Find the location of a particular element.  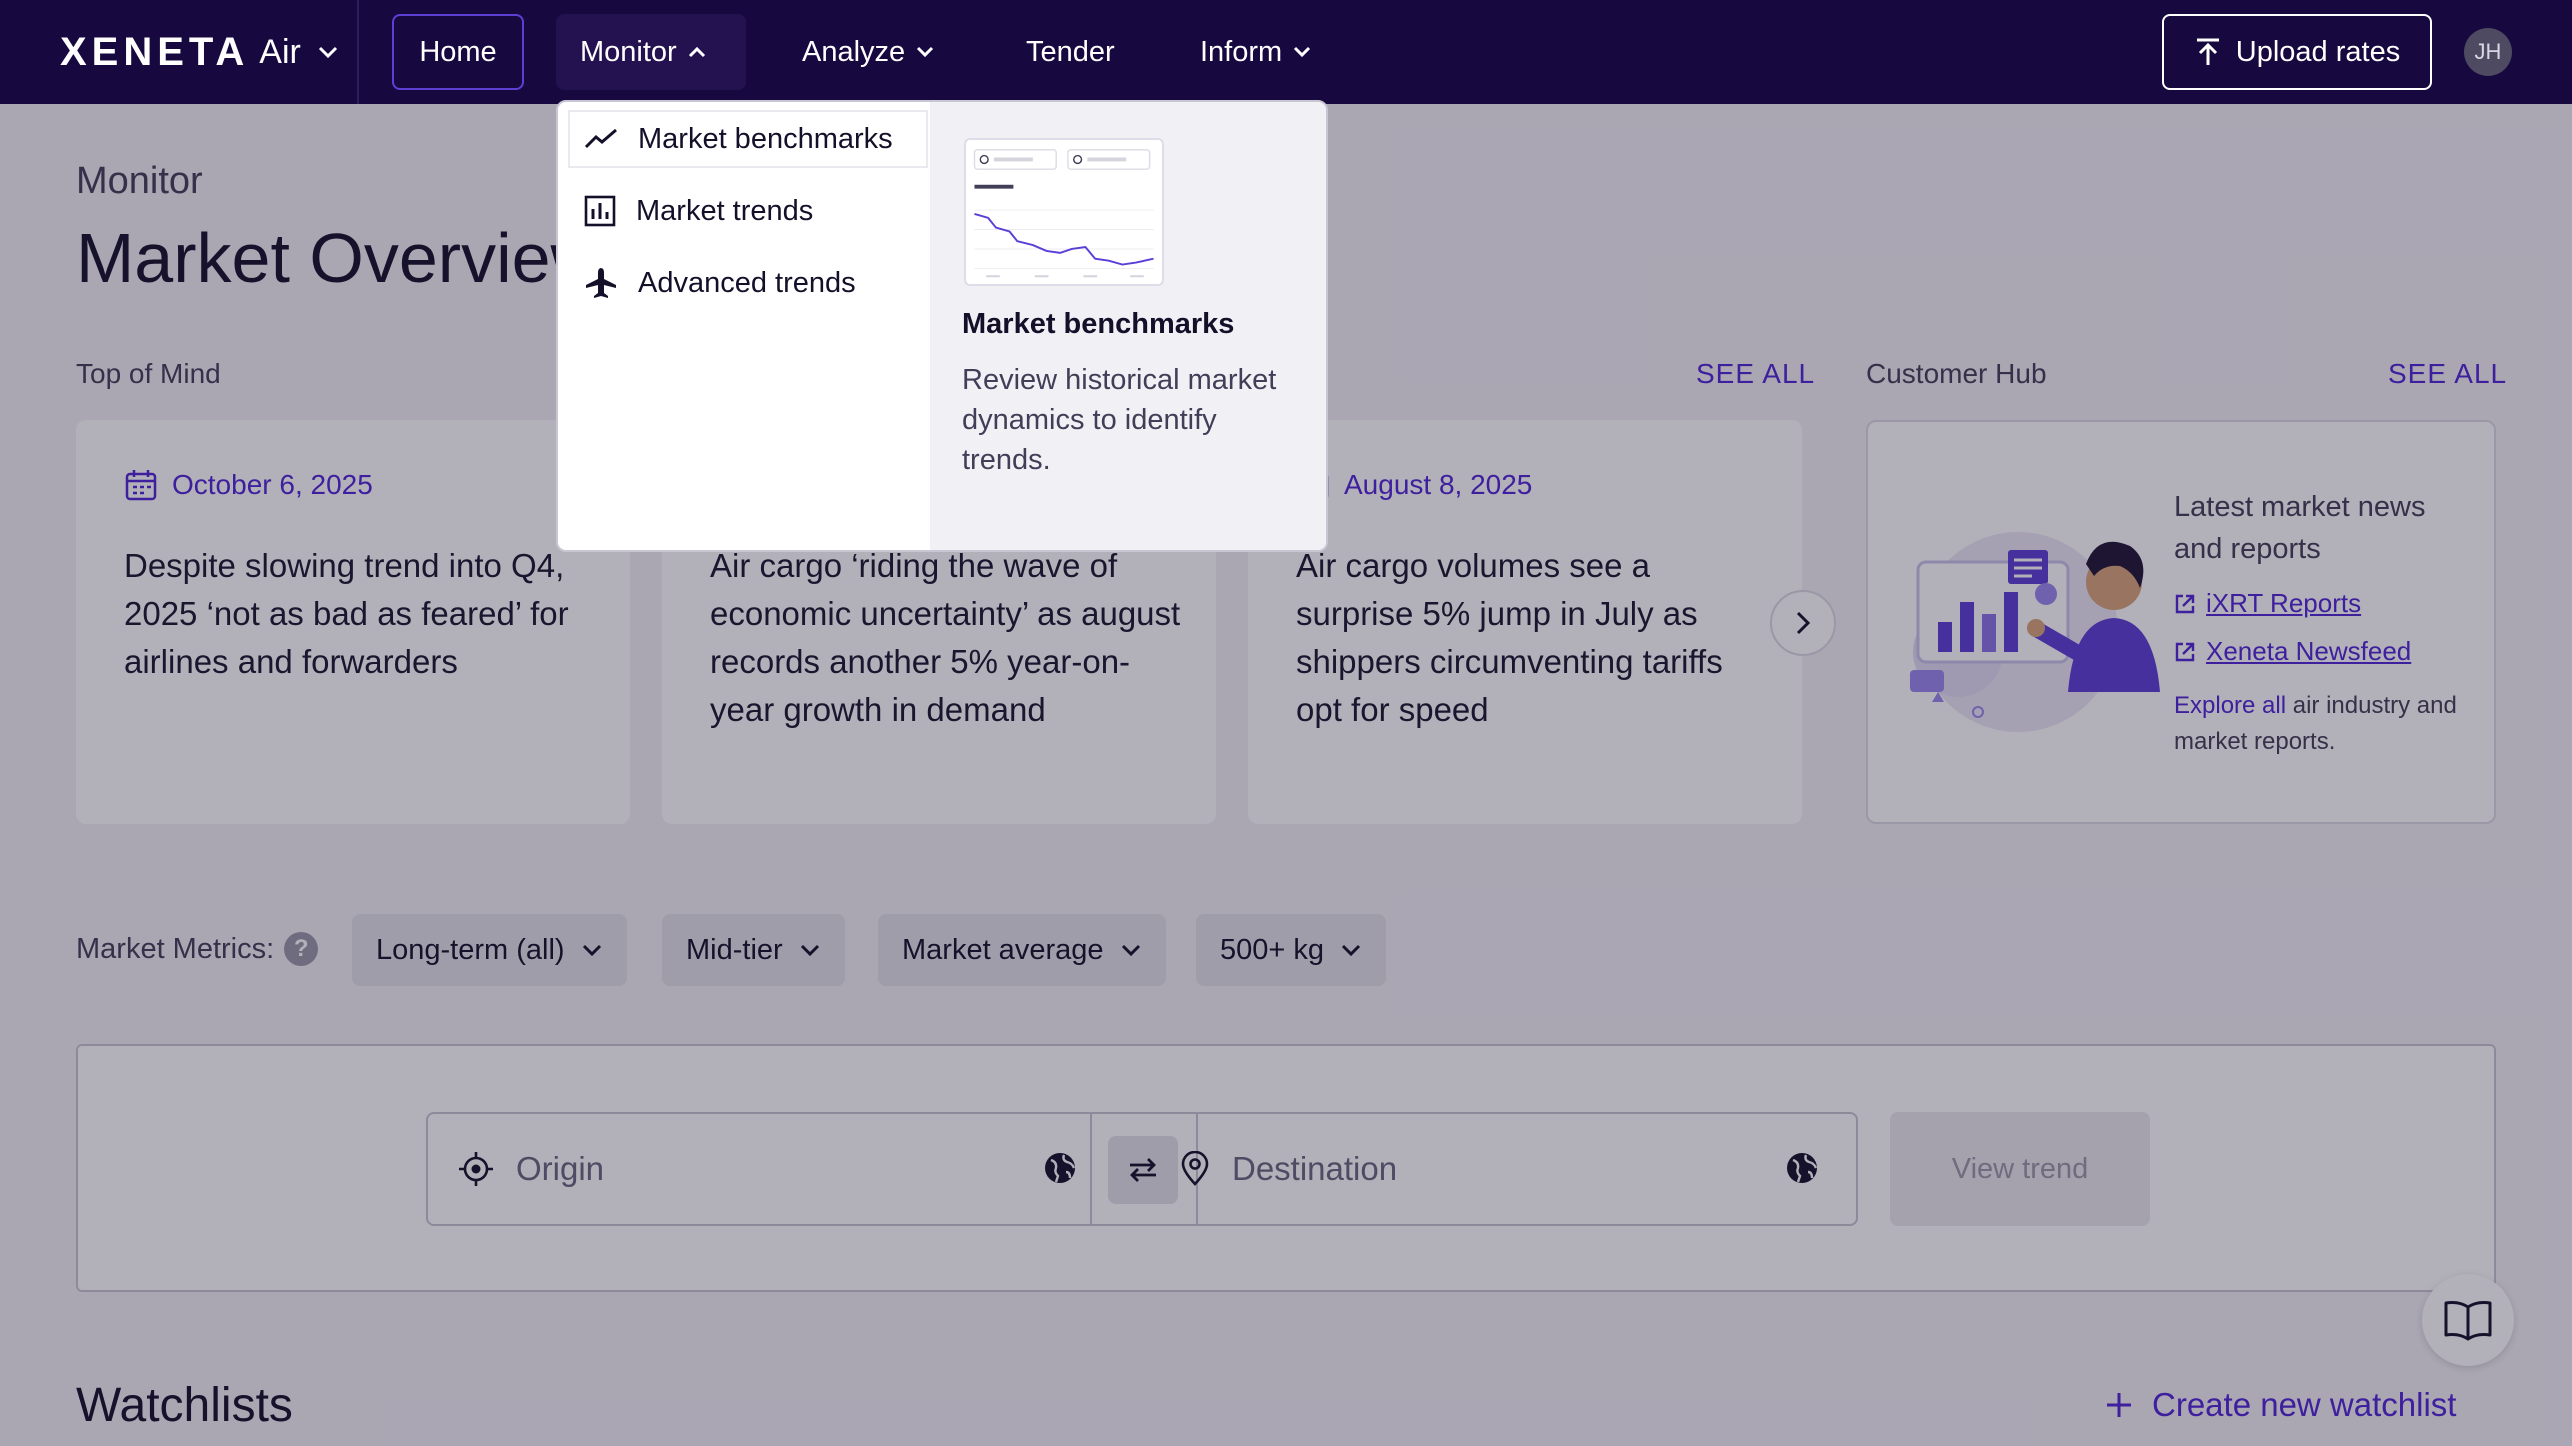

market-metrics-text: Market Metrics: is located at coordinates (175, 948).